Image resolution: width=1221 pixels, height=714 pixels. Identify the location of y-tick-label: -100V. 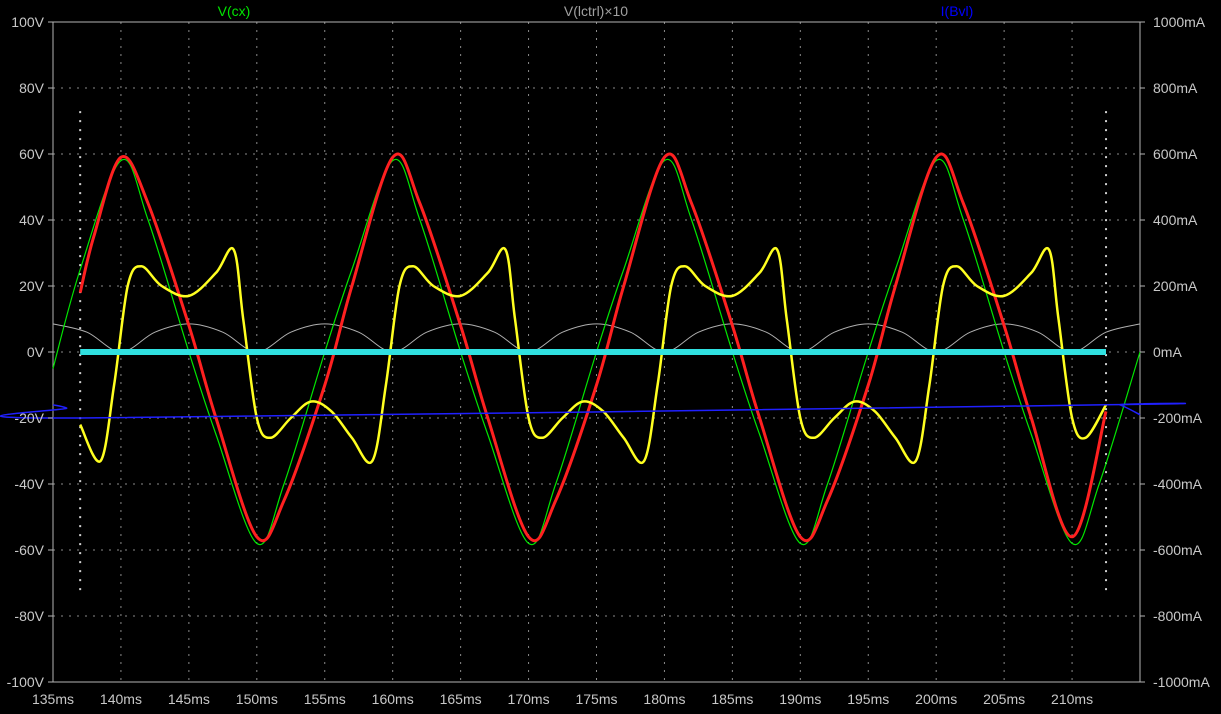
(26, 682).